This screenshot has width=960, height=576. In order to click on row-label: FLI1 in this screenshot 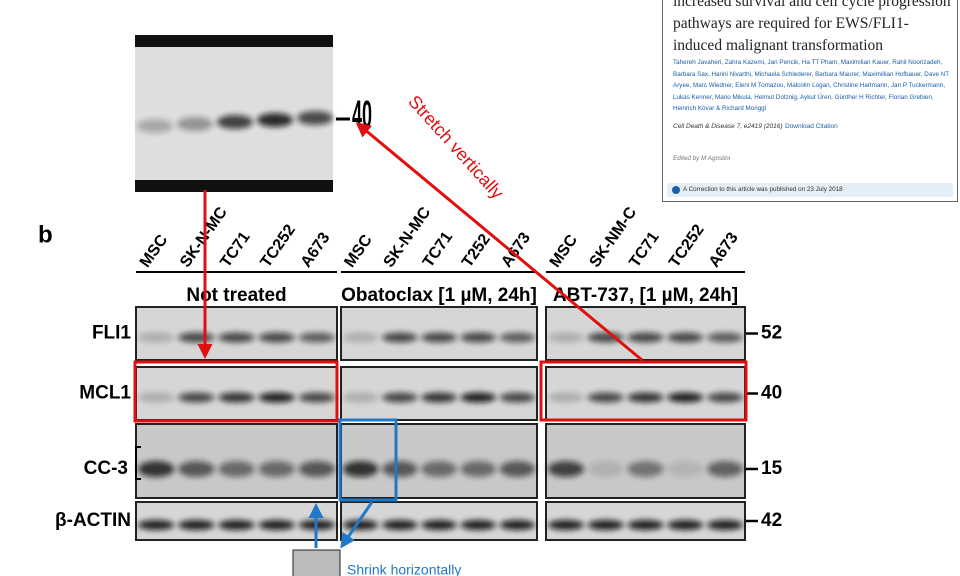, I will do `click(111, 333)`.